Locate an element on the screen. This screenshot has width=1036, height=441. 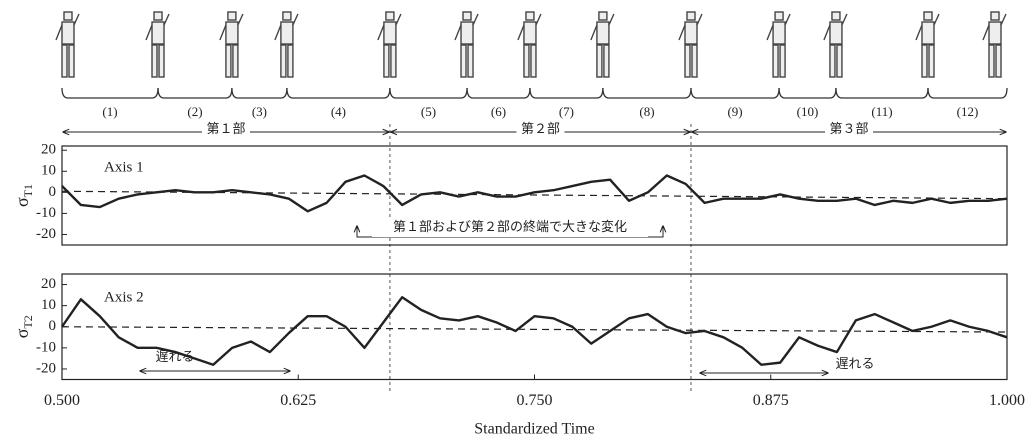
y-axis-label: σT2 is located at coordinates (23, 326).